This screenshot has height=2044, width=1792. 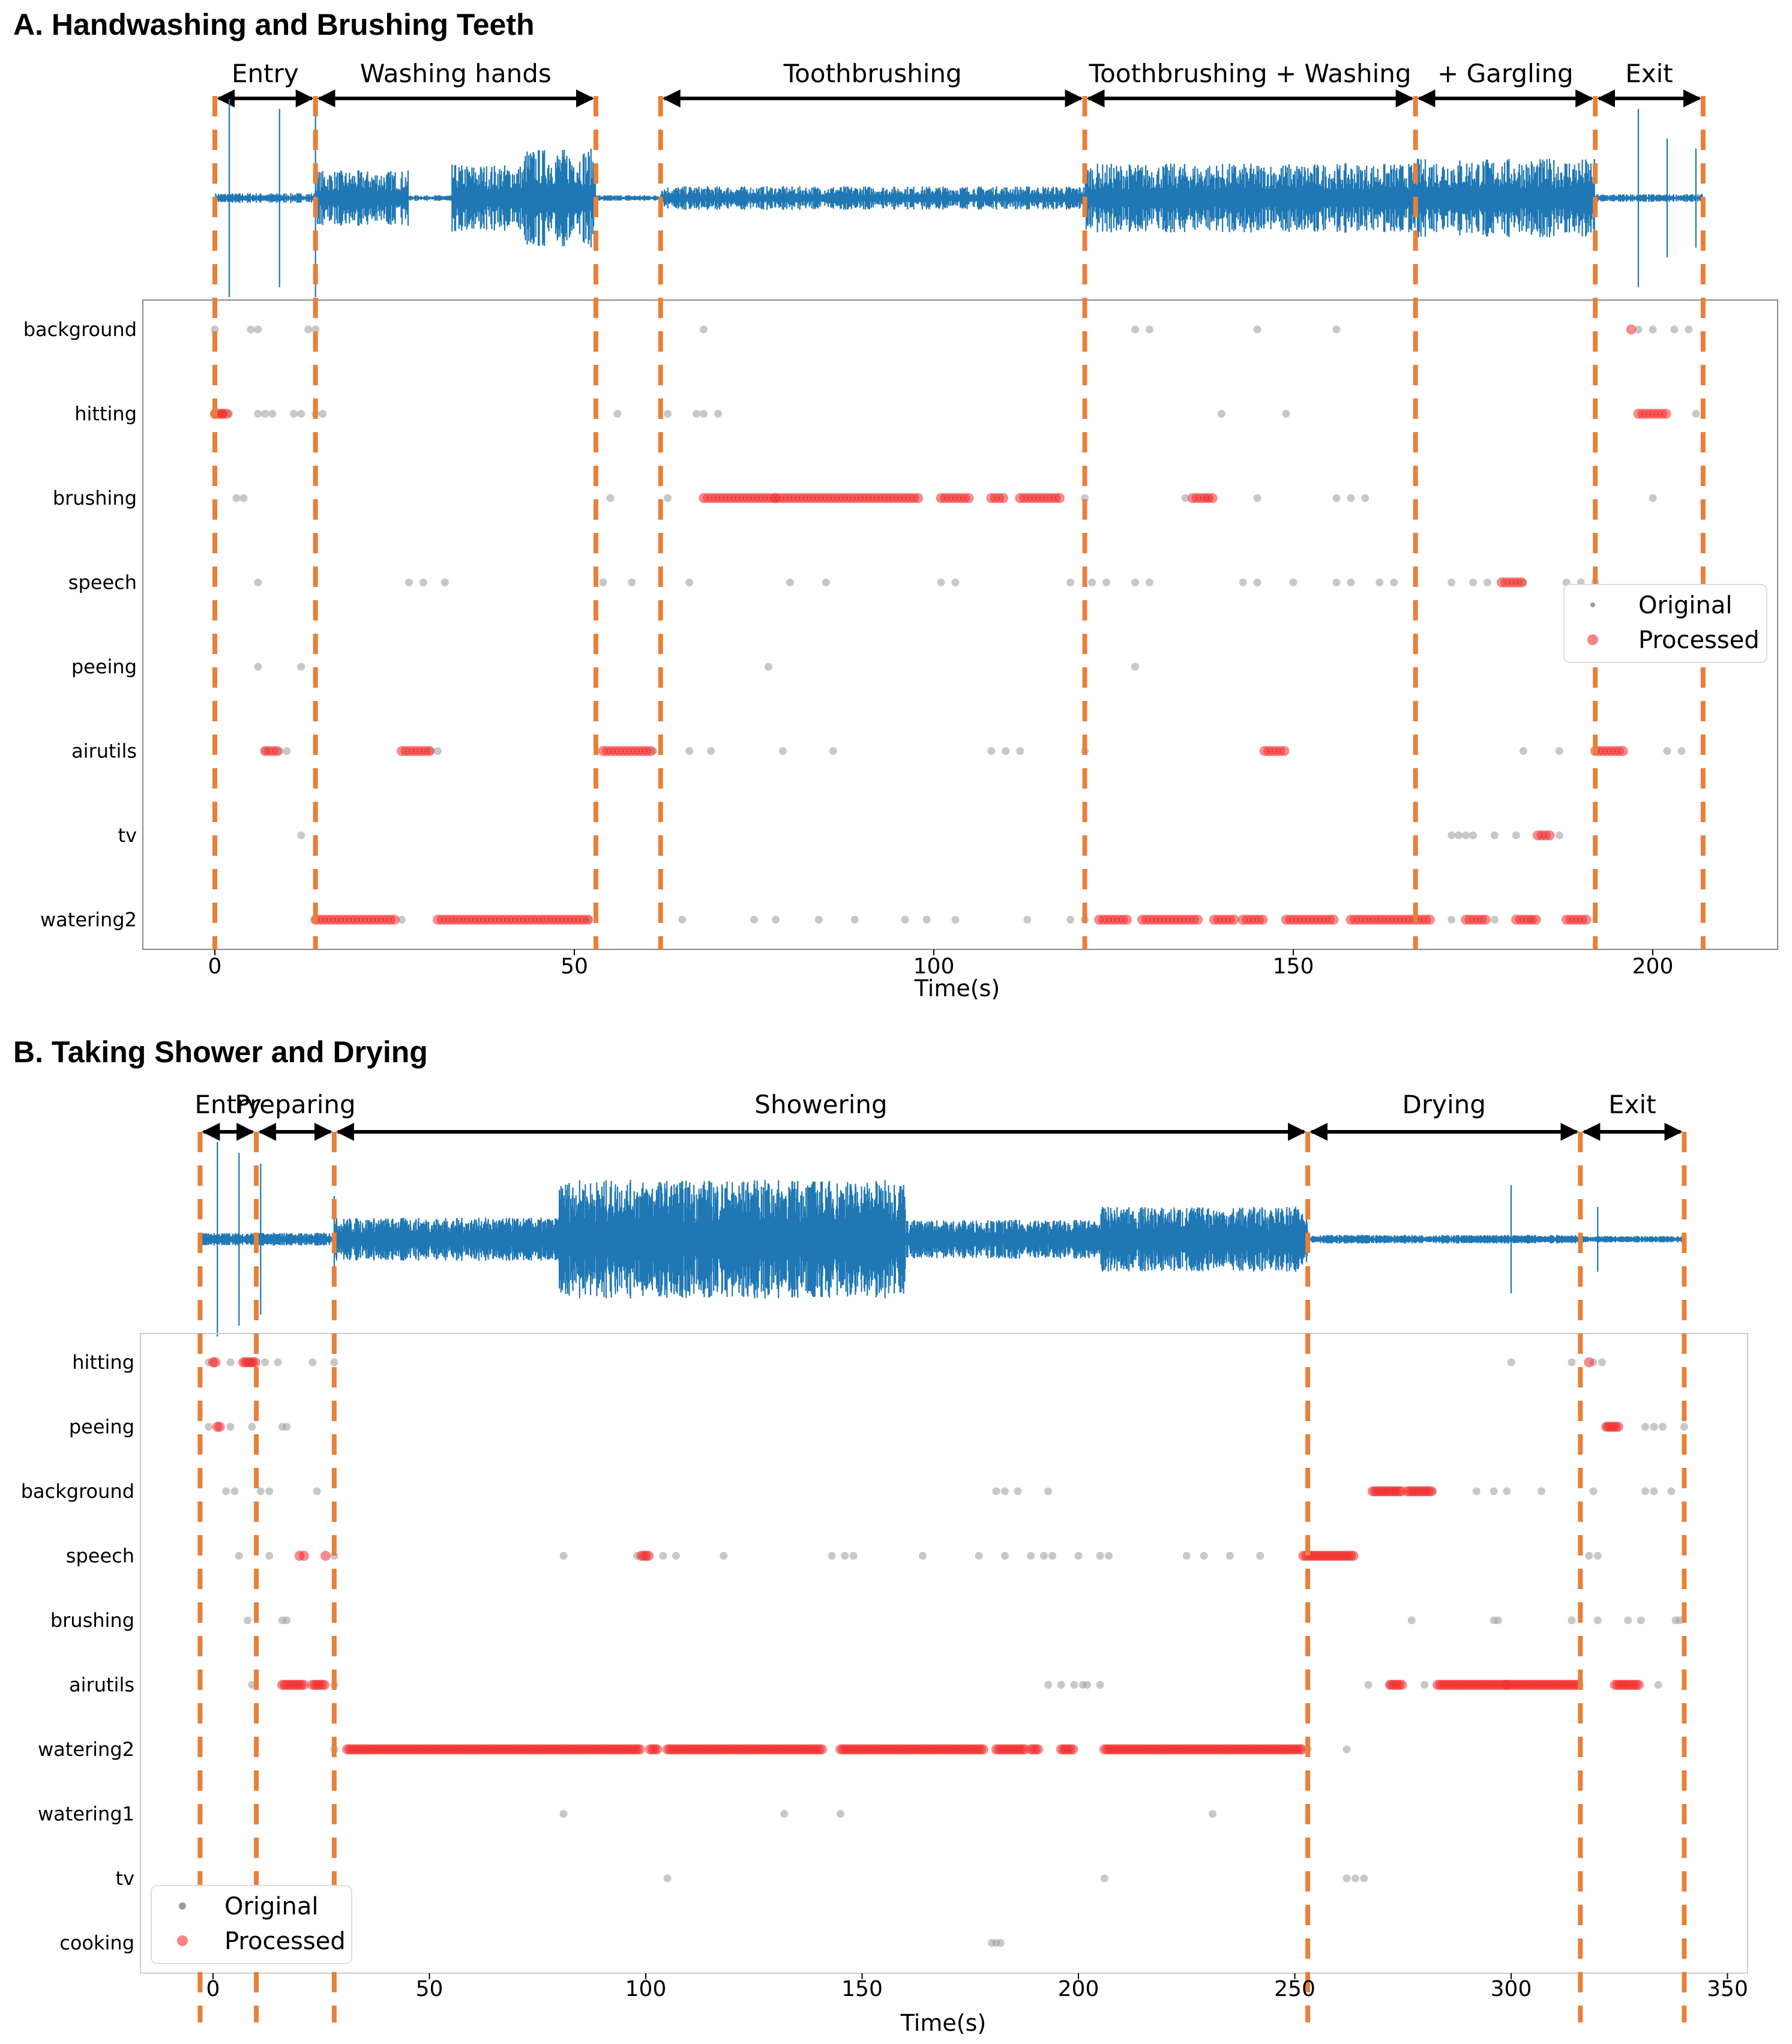 What do you see at coordinates (820, 1104) in the screenshot?
I see `segment-label: Showering` at bounding box center [820, 1104].